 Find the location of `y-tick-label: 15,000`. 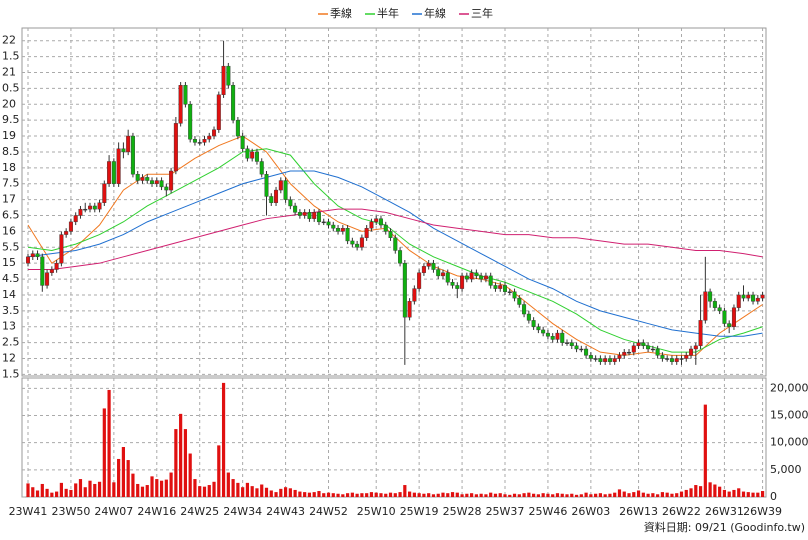

y-tick-label: 15,000 is located at coordinates (789, 414).